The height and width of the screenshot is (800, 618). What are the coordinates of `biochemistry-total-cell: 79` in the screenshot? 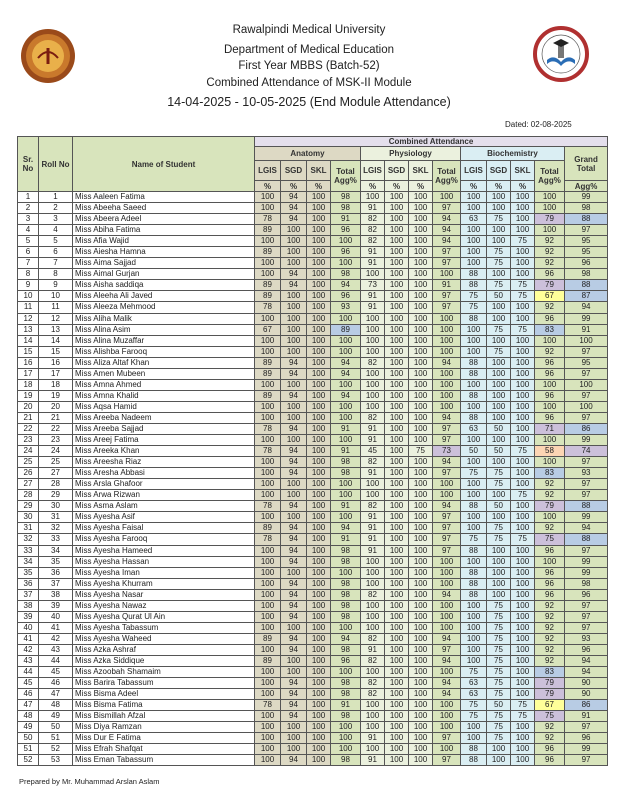 It's located at (549, 219).